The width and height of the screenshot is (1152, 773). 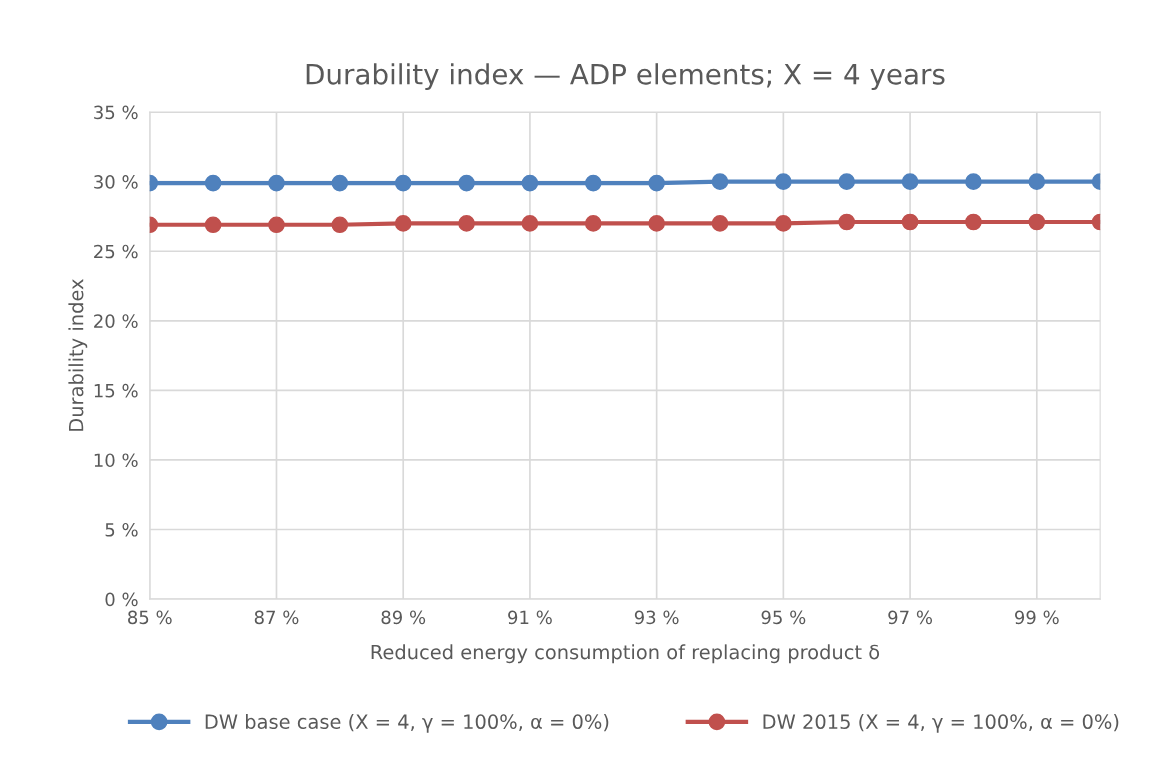 What do you see at coordinates (116, 112) in the screenshot?
I see `y-tick-label: 35 %` at bounding box center [116, 112].